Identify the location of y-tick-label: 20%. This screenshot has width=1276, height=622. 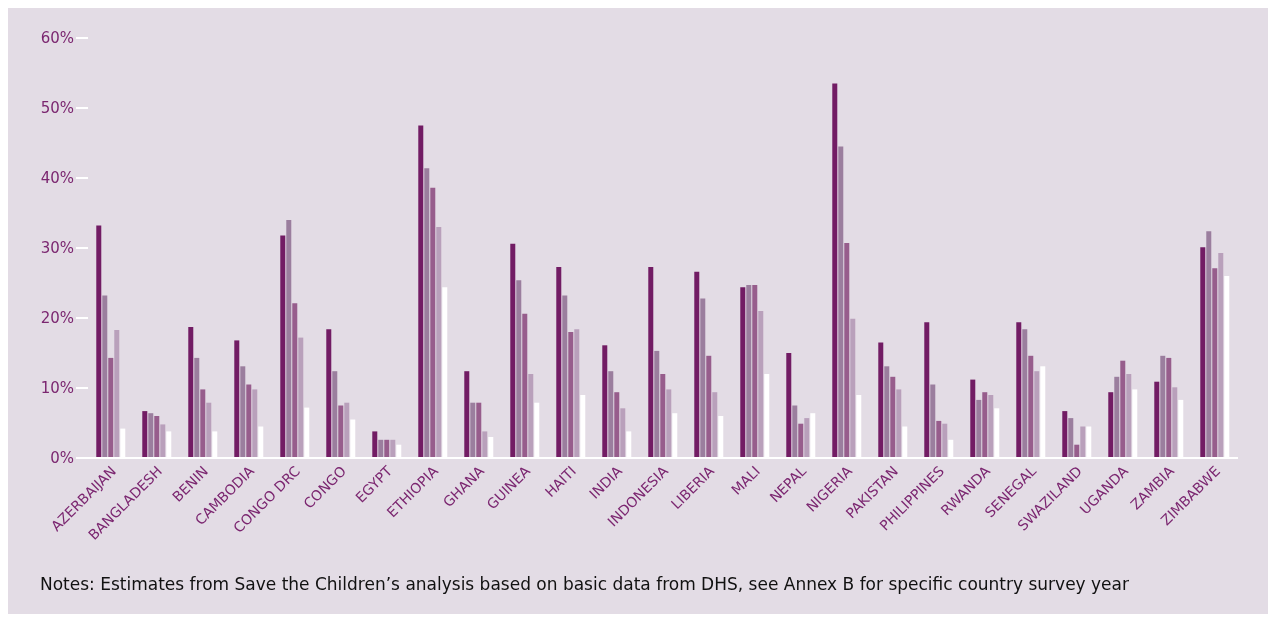
(57, 318).